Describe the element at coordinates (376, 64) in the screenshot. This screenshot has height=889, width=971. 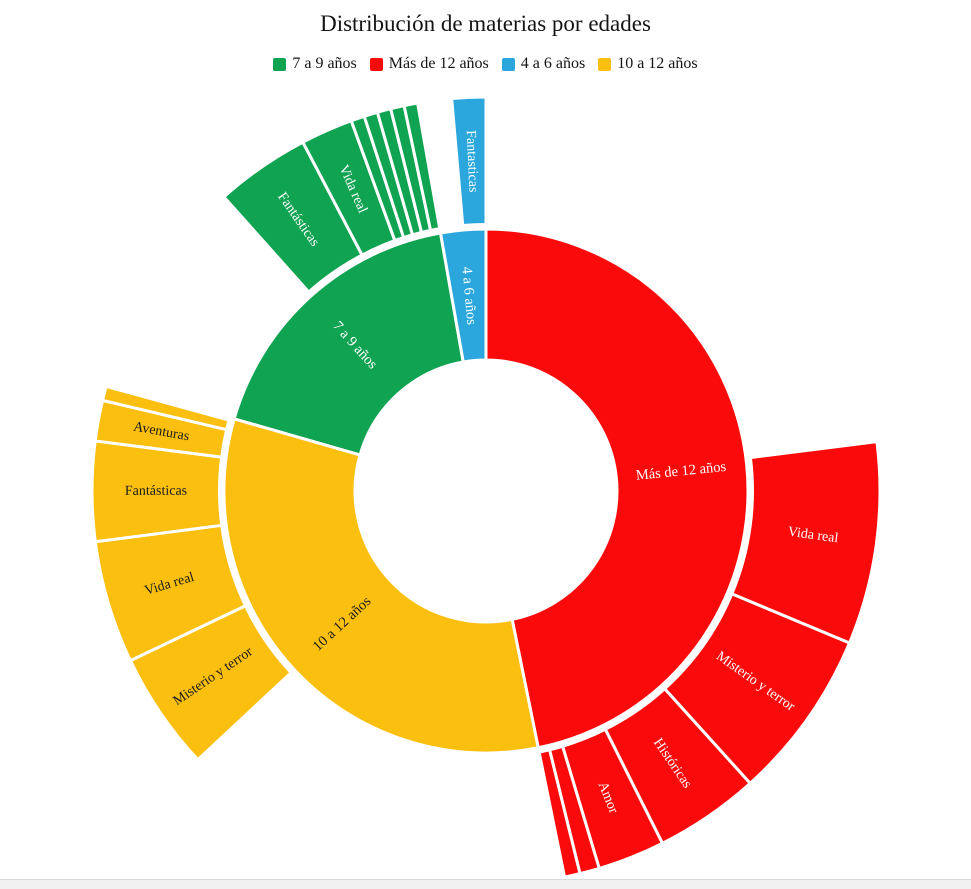
I see `legend-swatch-red` at that location.